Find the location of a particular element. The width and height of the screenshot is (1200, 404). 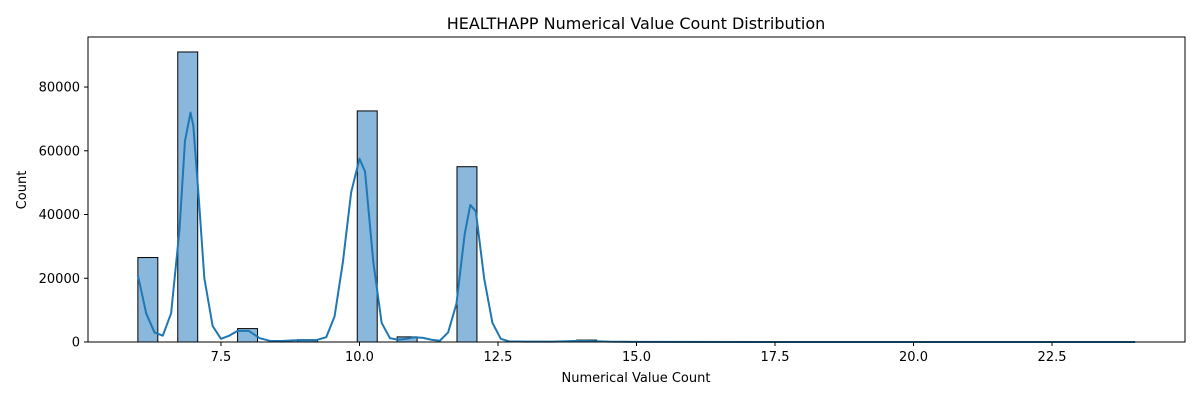

y-tick-label: 80000 is located at coordinates (59, 88).